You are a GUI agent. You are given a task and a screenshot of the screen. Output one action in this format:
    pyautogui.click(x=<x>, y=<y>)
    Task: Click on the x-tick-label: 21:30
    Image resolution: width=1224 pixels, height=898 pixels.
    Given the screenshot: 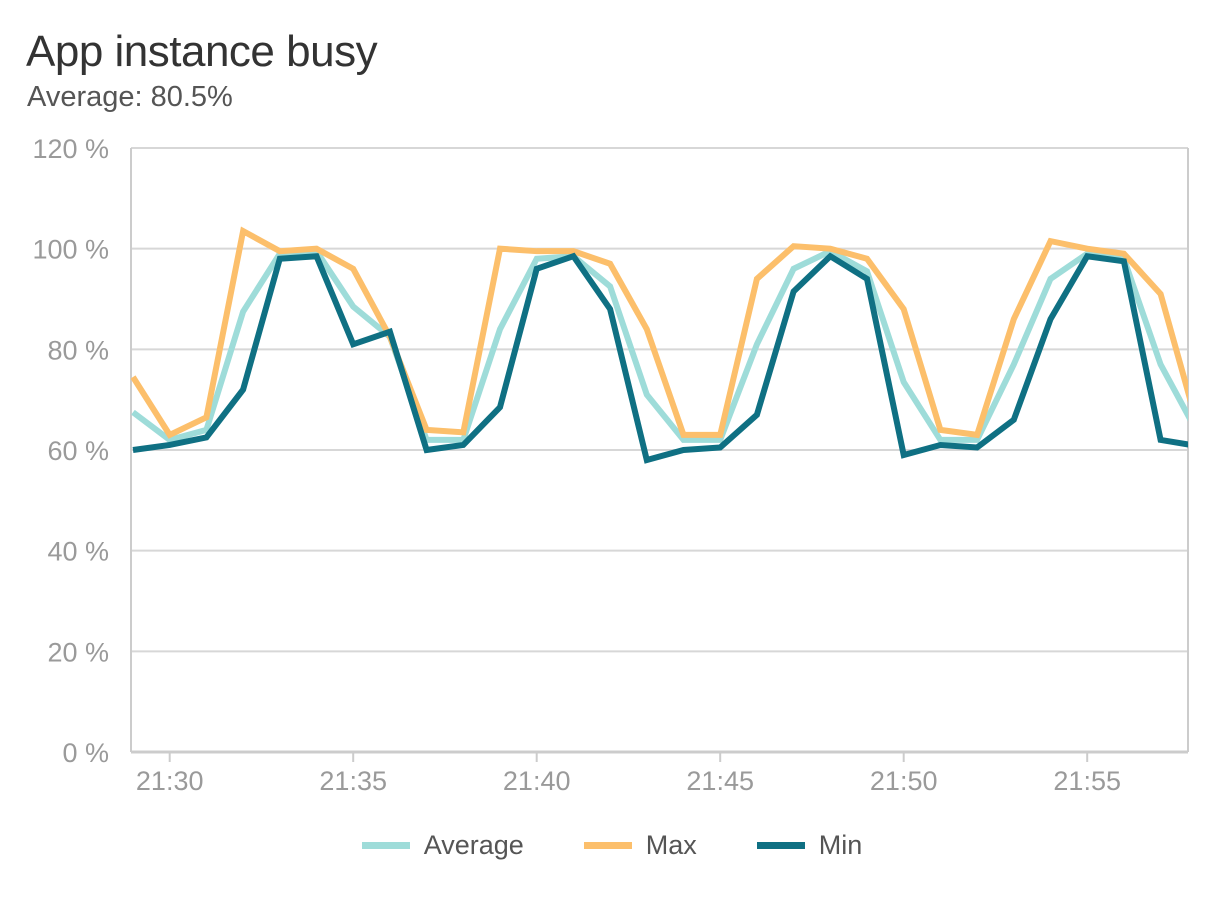 What is the action you would take?
    pyautogui.click(x=170, y=781)
    